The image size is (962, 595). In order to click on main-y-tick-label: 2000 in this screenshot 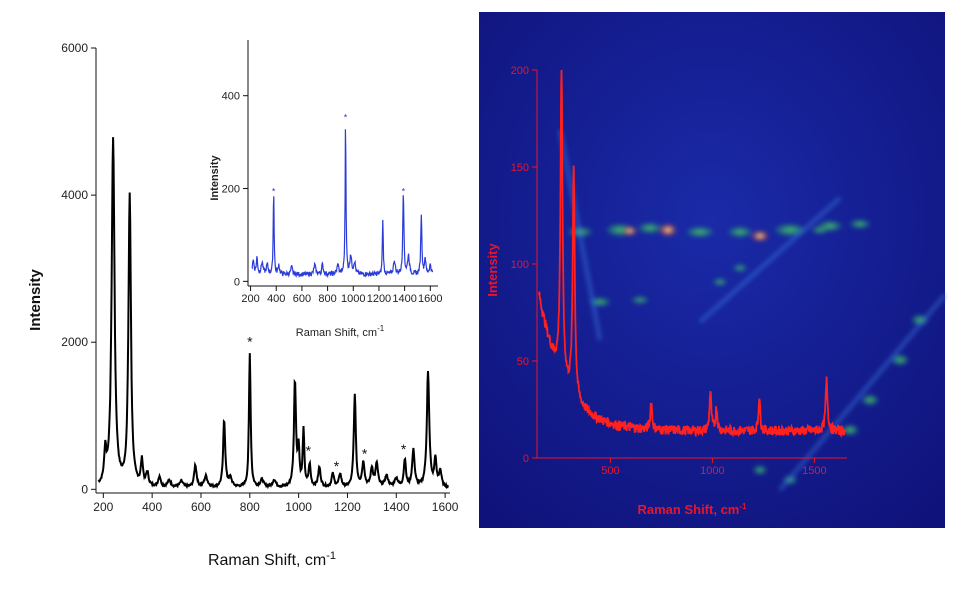, I will do `click(74, 342)`.